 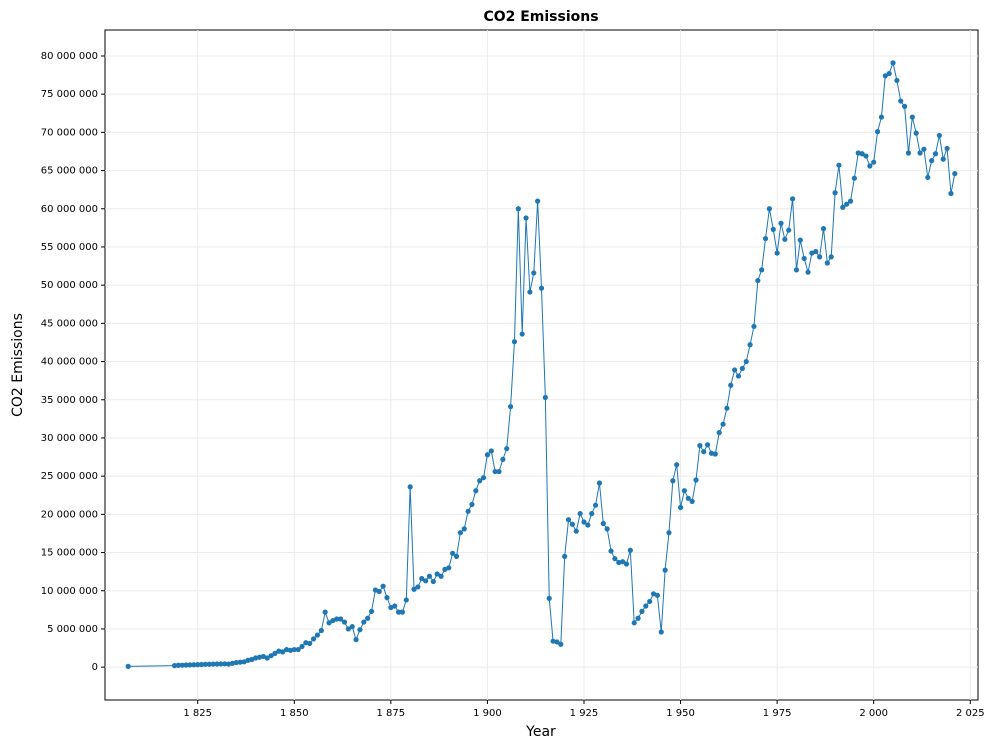 What do you see at coordinates (584, 713) in the screenshot?
I see `x-tick-label: 1 925` at bounding box center [584, 713].